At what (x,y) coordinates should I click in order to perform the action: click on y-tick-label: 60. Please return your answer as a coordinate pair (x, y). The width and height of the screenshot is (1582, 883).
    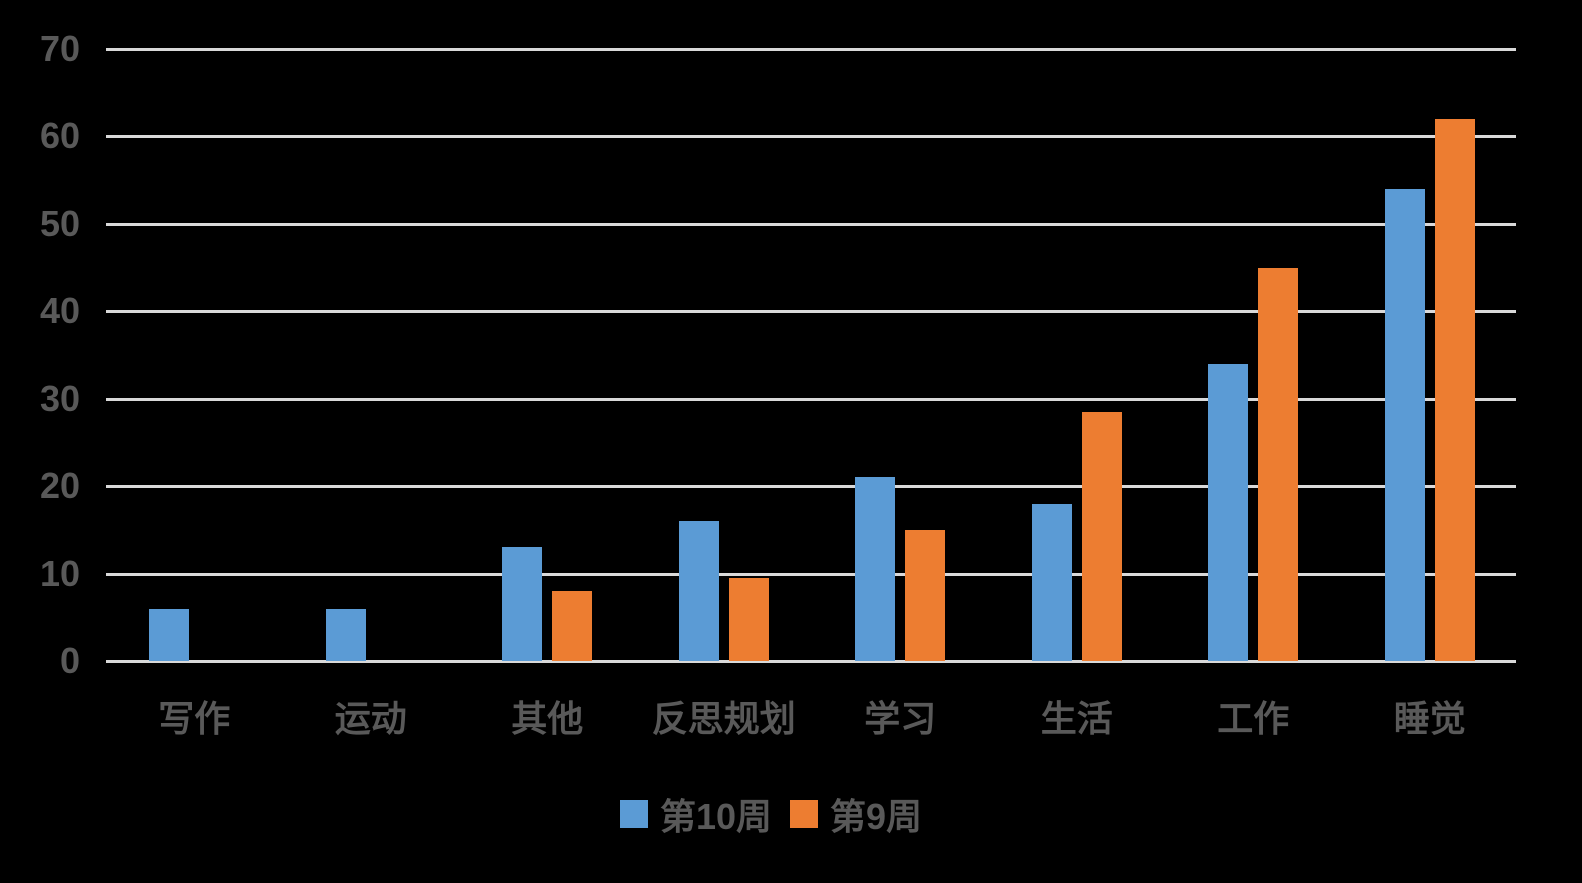
    Looking at the image, I should click on (59, 136).